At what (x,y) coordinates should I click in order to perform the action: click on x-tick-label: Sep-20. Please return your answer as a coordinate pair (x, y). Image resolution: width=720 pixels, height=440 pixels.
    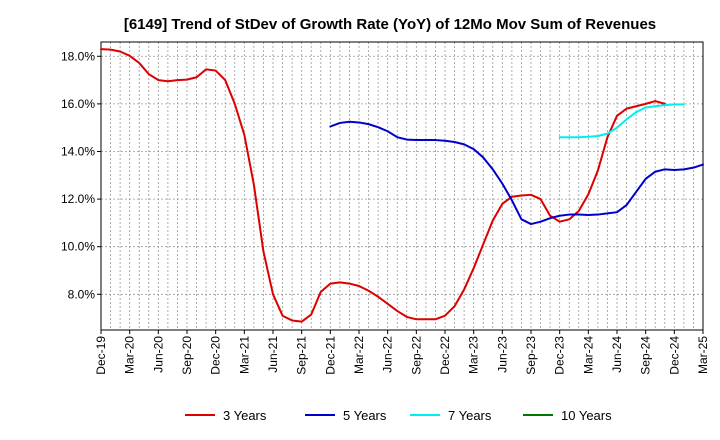
    Looking at the image, I should click on (187, 355).